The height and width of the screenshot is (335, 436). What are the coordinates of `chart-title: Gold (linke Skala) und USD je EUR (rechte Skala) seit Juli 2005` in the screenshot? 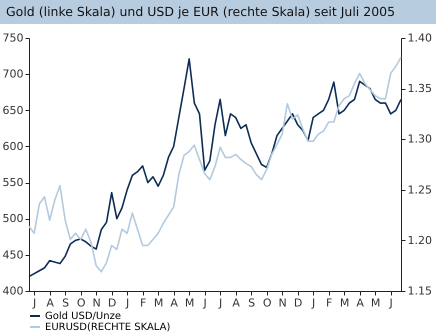 It's located at (218, 12).